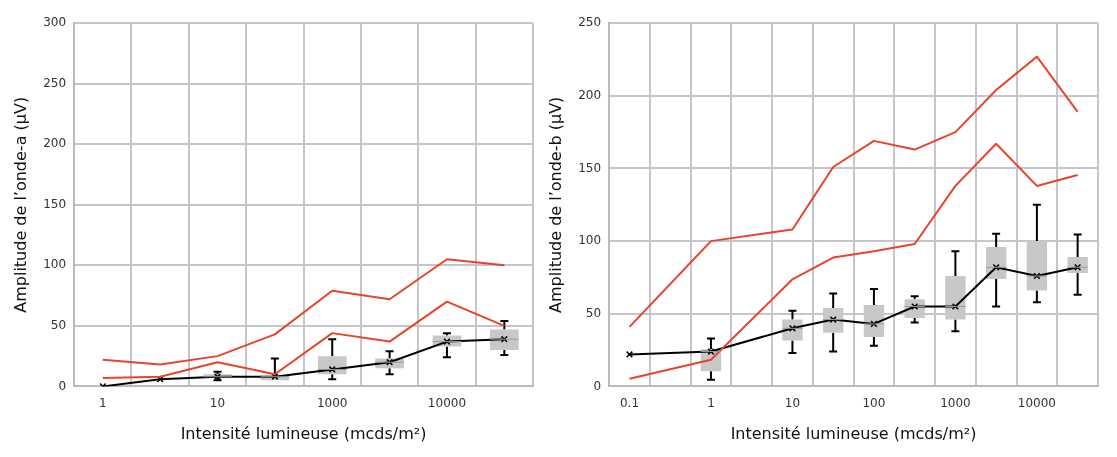  Describe the element at coordinates (55, 22) in the screenshot. I see `y-tick-label: 300` at that location.